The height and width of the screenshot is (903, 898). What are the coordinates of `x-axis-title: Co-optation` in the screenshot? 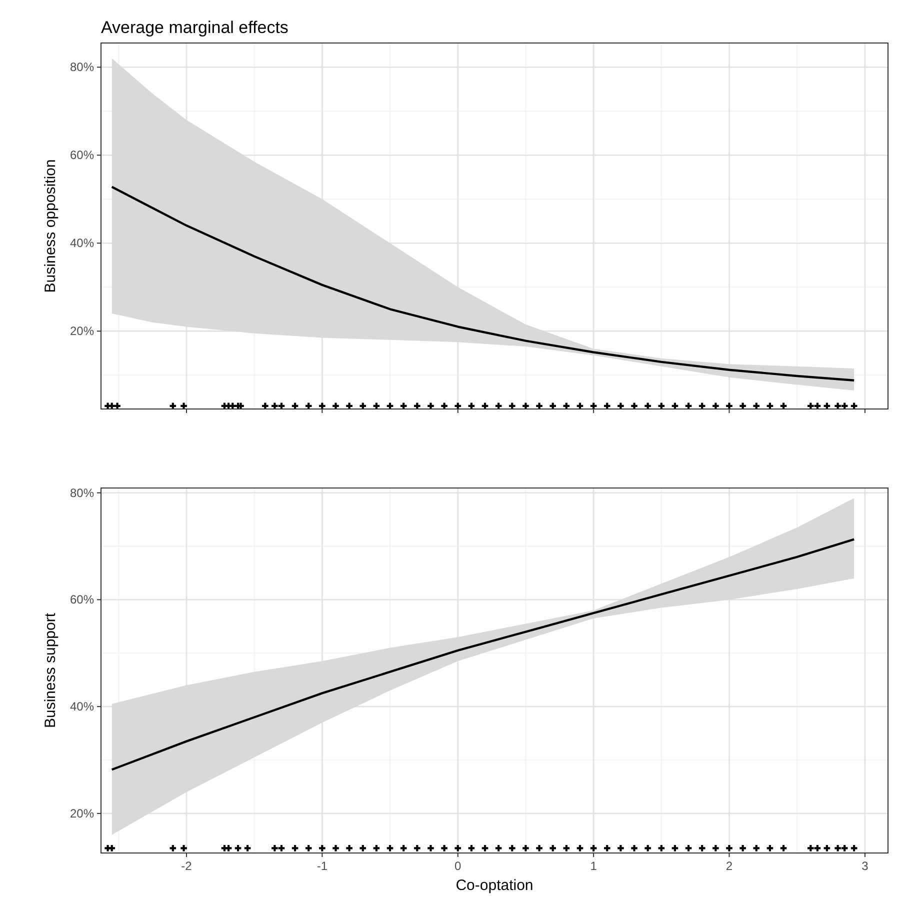 It's located at (495, 885).